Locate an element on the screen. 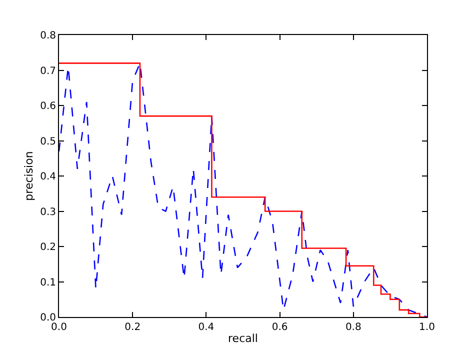 Image resolution: width=474 pixels, height=355 pixels. y-tick-label: 0.5 is located at coordinates (48, 142).